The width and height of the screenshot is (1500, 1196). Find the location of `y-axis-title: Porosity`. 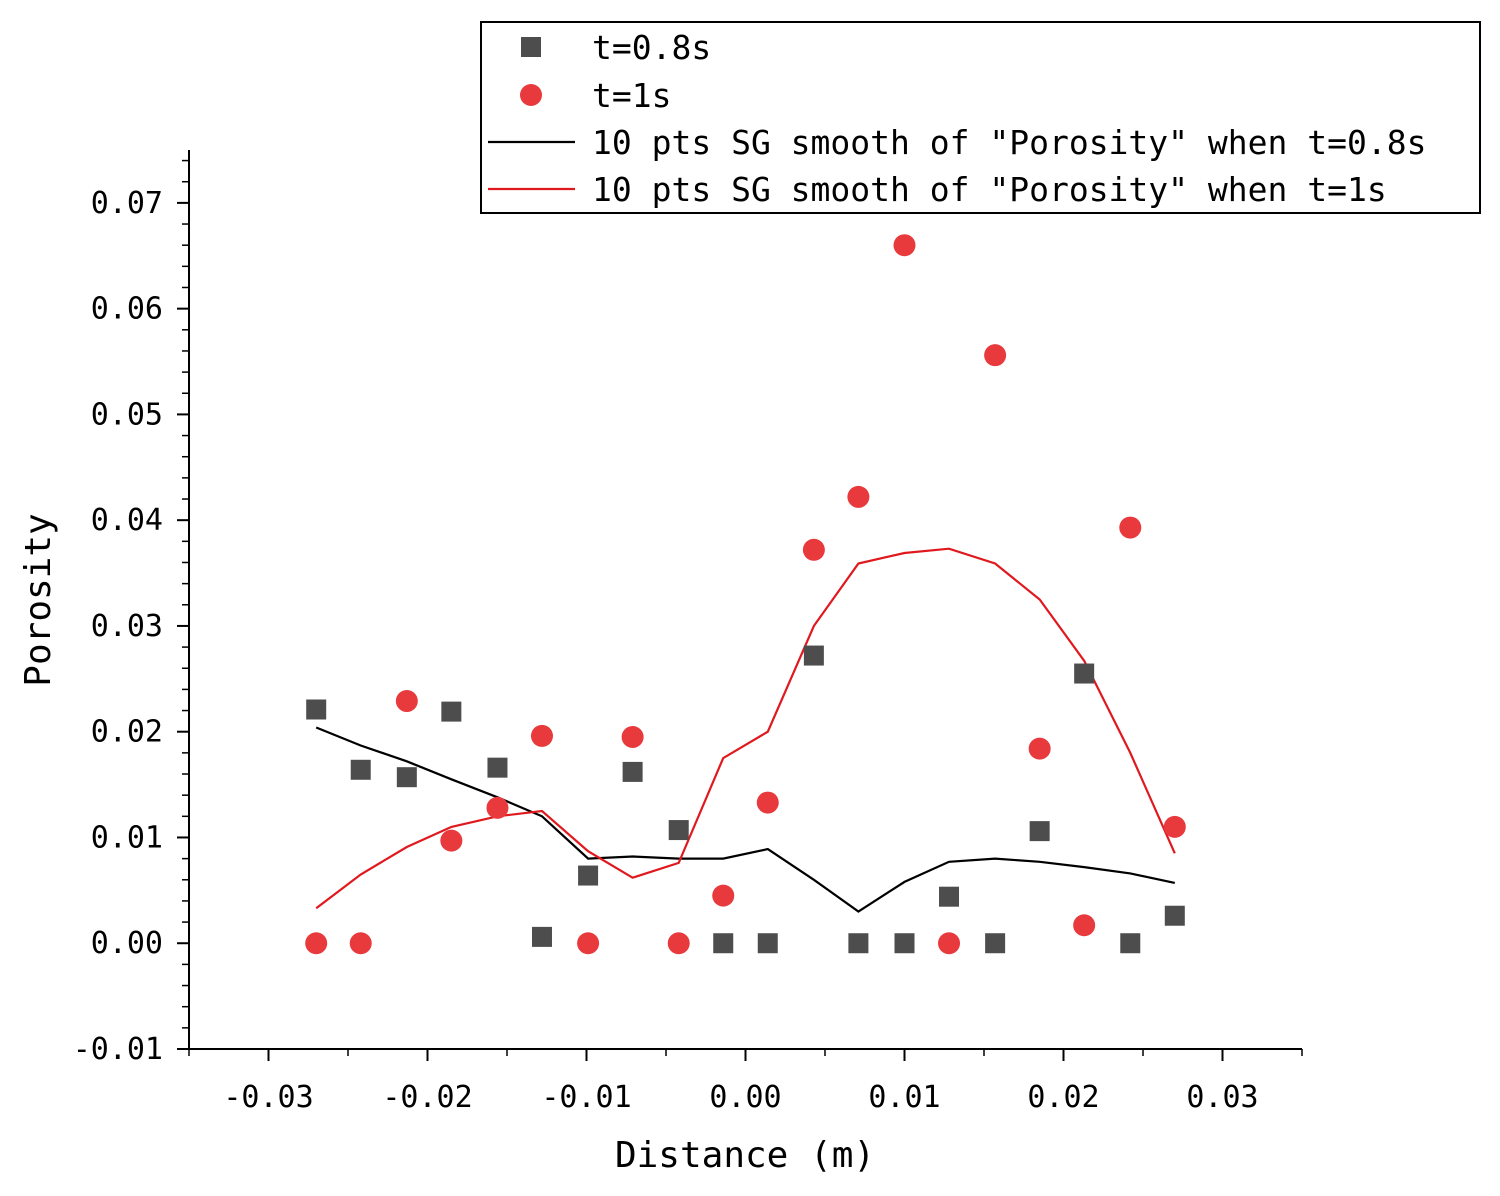

y-axis-title: Porosity is located at coordinates (38, 599).